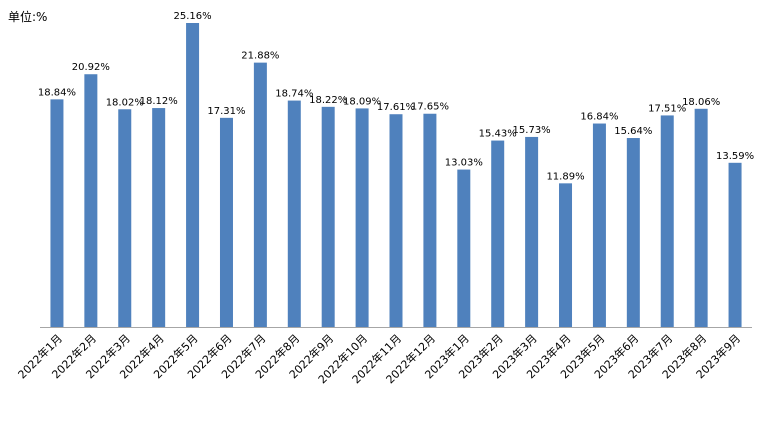  I want to click on data-label-11: 17.61%, so click(396, 107).